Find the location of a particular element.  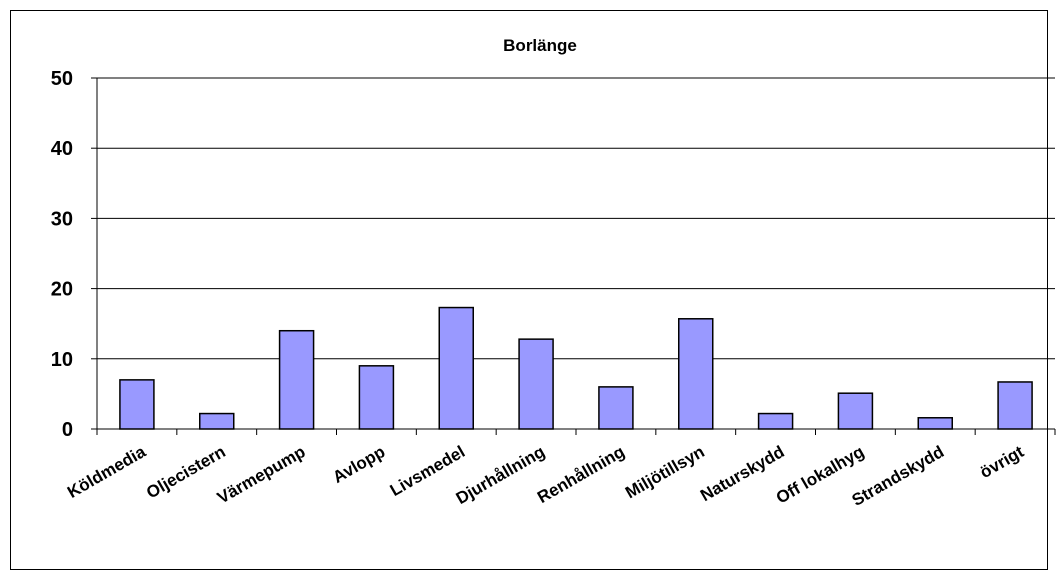

x-tick-label: Värmepump is located at coordinates (261, 475).